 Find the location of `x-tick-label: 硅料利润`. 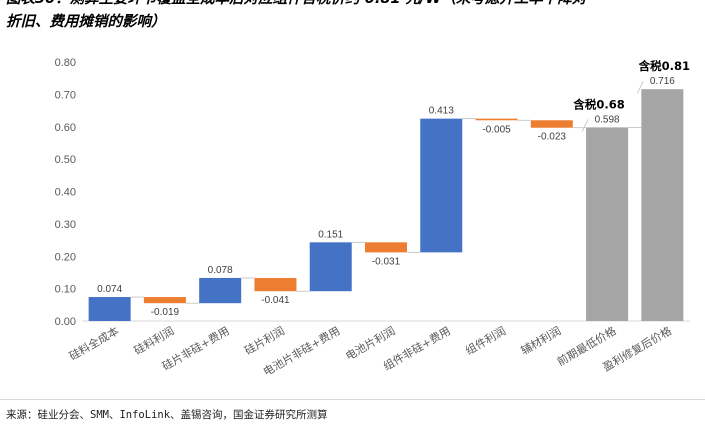

x-tick-label: 硅料利润 is located at coordinates (153, 340).